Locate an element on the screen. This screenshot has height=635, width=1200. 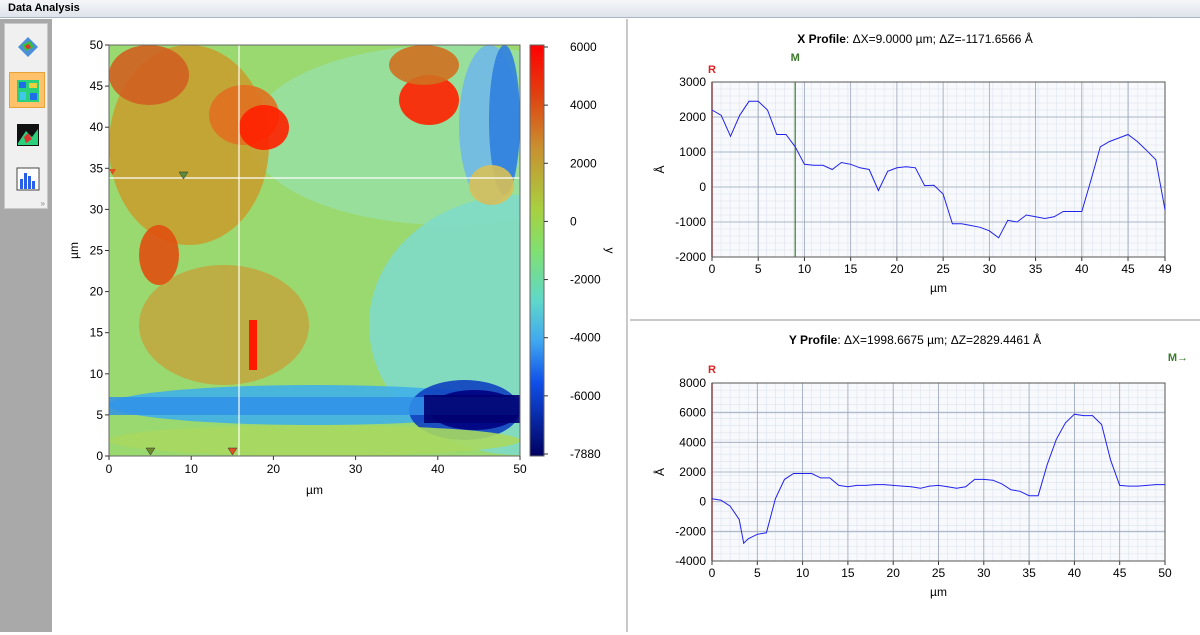
x-tick-label: 0 is located at coordinates (712, 573).